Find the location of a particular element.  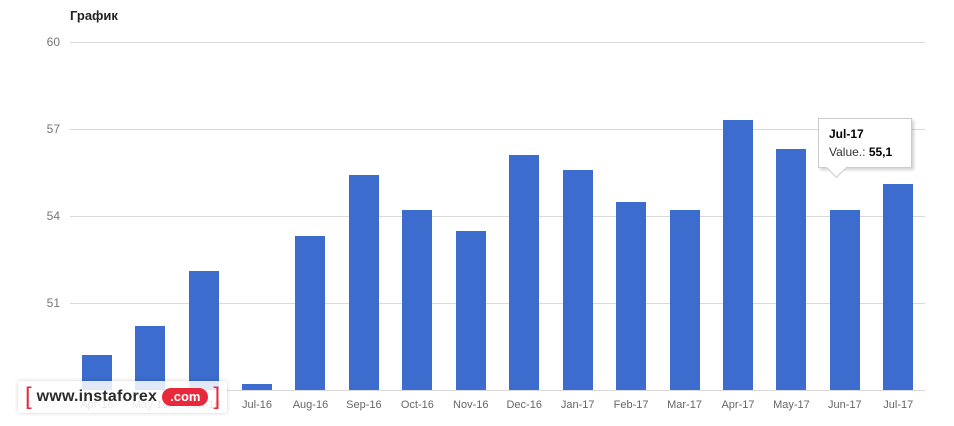

tooltip-category-label: Jul-17 is located at coordinates (846, 134).